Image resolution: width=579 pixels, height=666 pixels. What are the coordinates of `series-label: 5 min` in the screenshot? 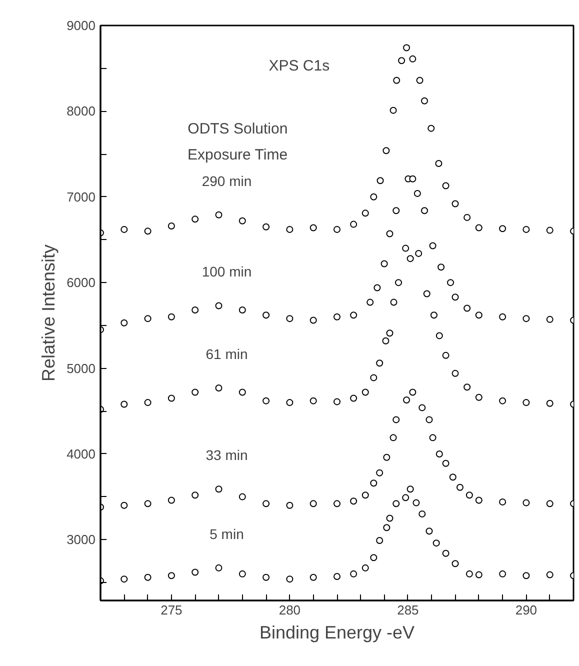 It's located at (227, 534).